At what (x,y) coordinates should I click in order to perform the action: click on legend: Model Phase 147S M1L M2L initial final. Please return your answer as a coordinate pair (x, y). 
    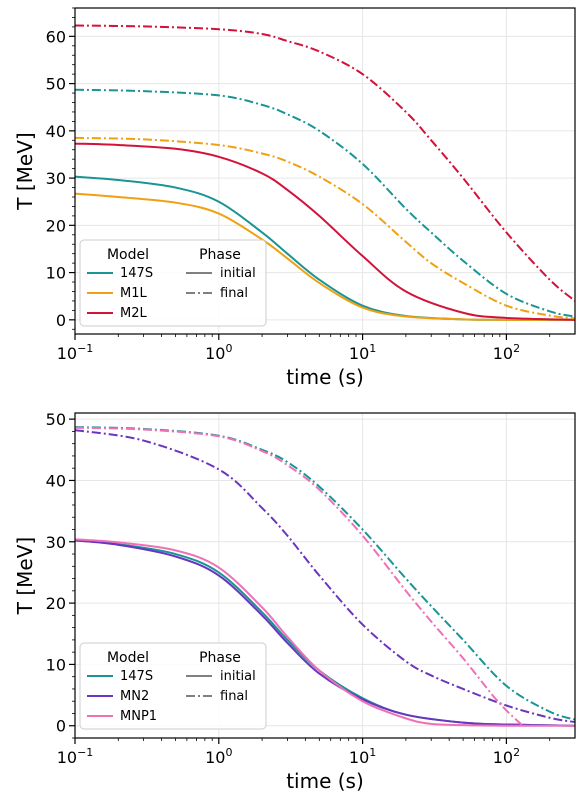
    Looking at the image, I should click on (173, 283).